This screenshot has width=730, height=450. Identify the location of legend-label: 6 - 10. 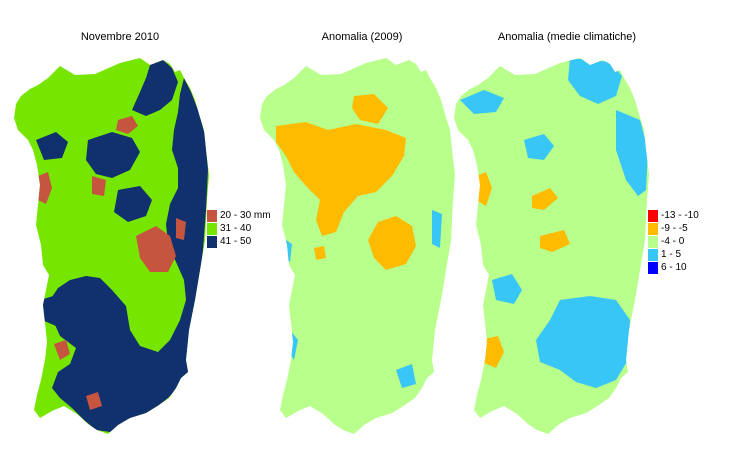
(674, 267).